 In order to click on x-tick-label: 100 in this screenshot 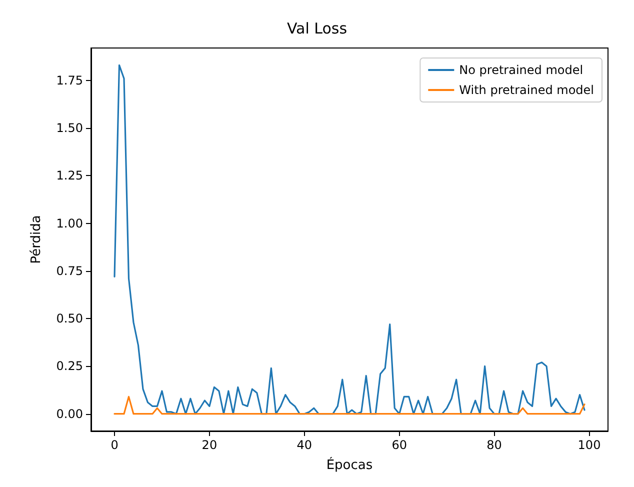, I will do `click(589, 445)`.